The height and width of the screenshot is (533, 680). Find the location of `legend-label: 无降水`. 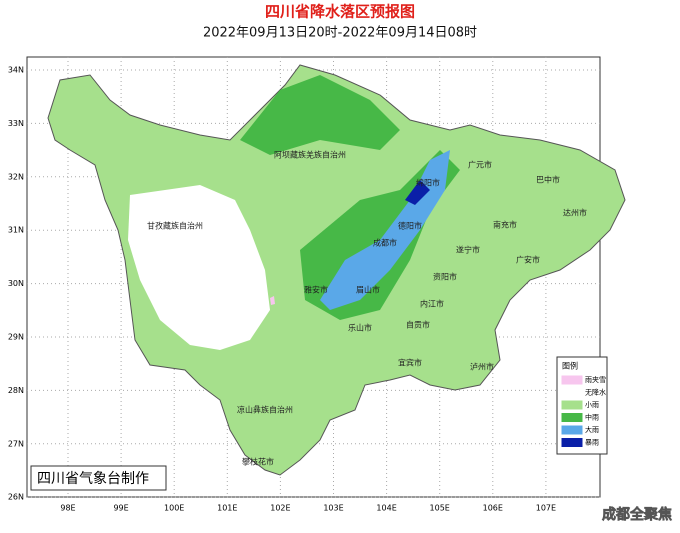

legend-label: 无降水 is located at coordinates (595, 392).